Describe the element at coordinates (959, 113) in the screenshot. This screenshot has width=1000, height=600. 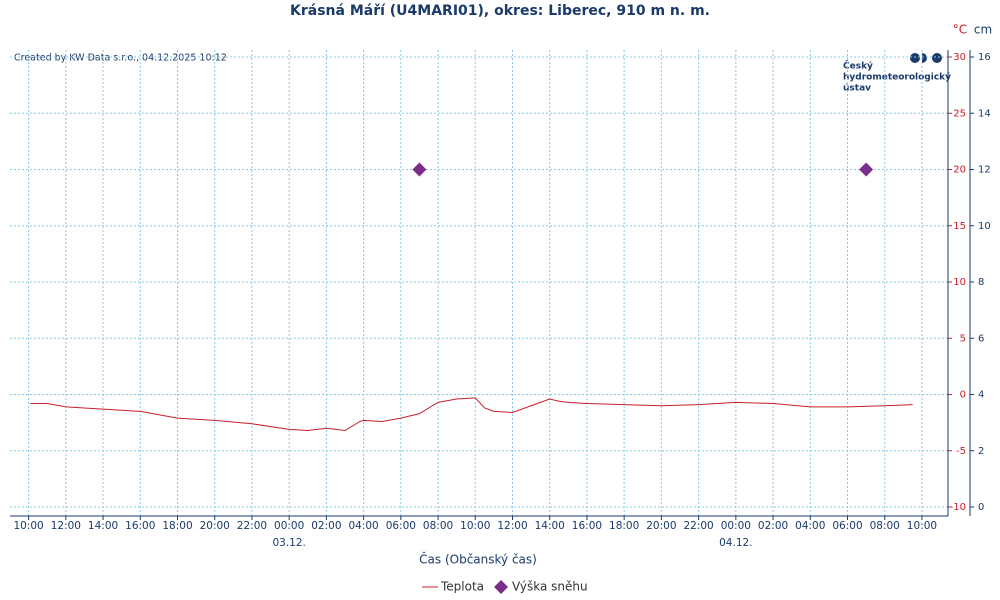
I see `y-tick-label: 25` at that location.